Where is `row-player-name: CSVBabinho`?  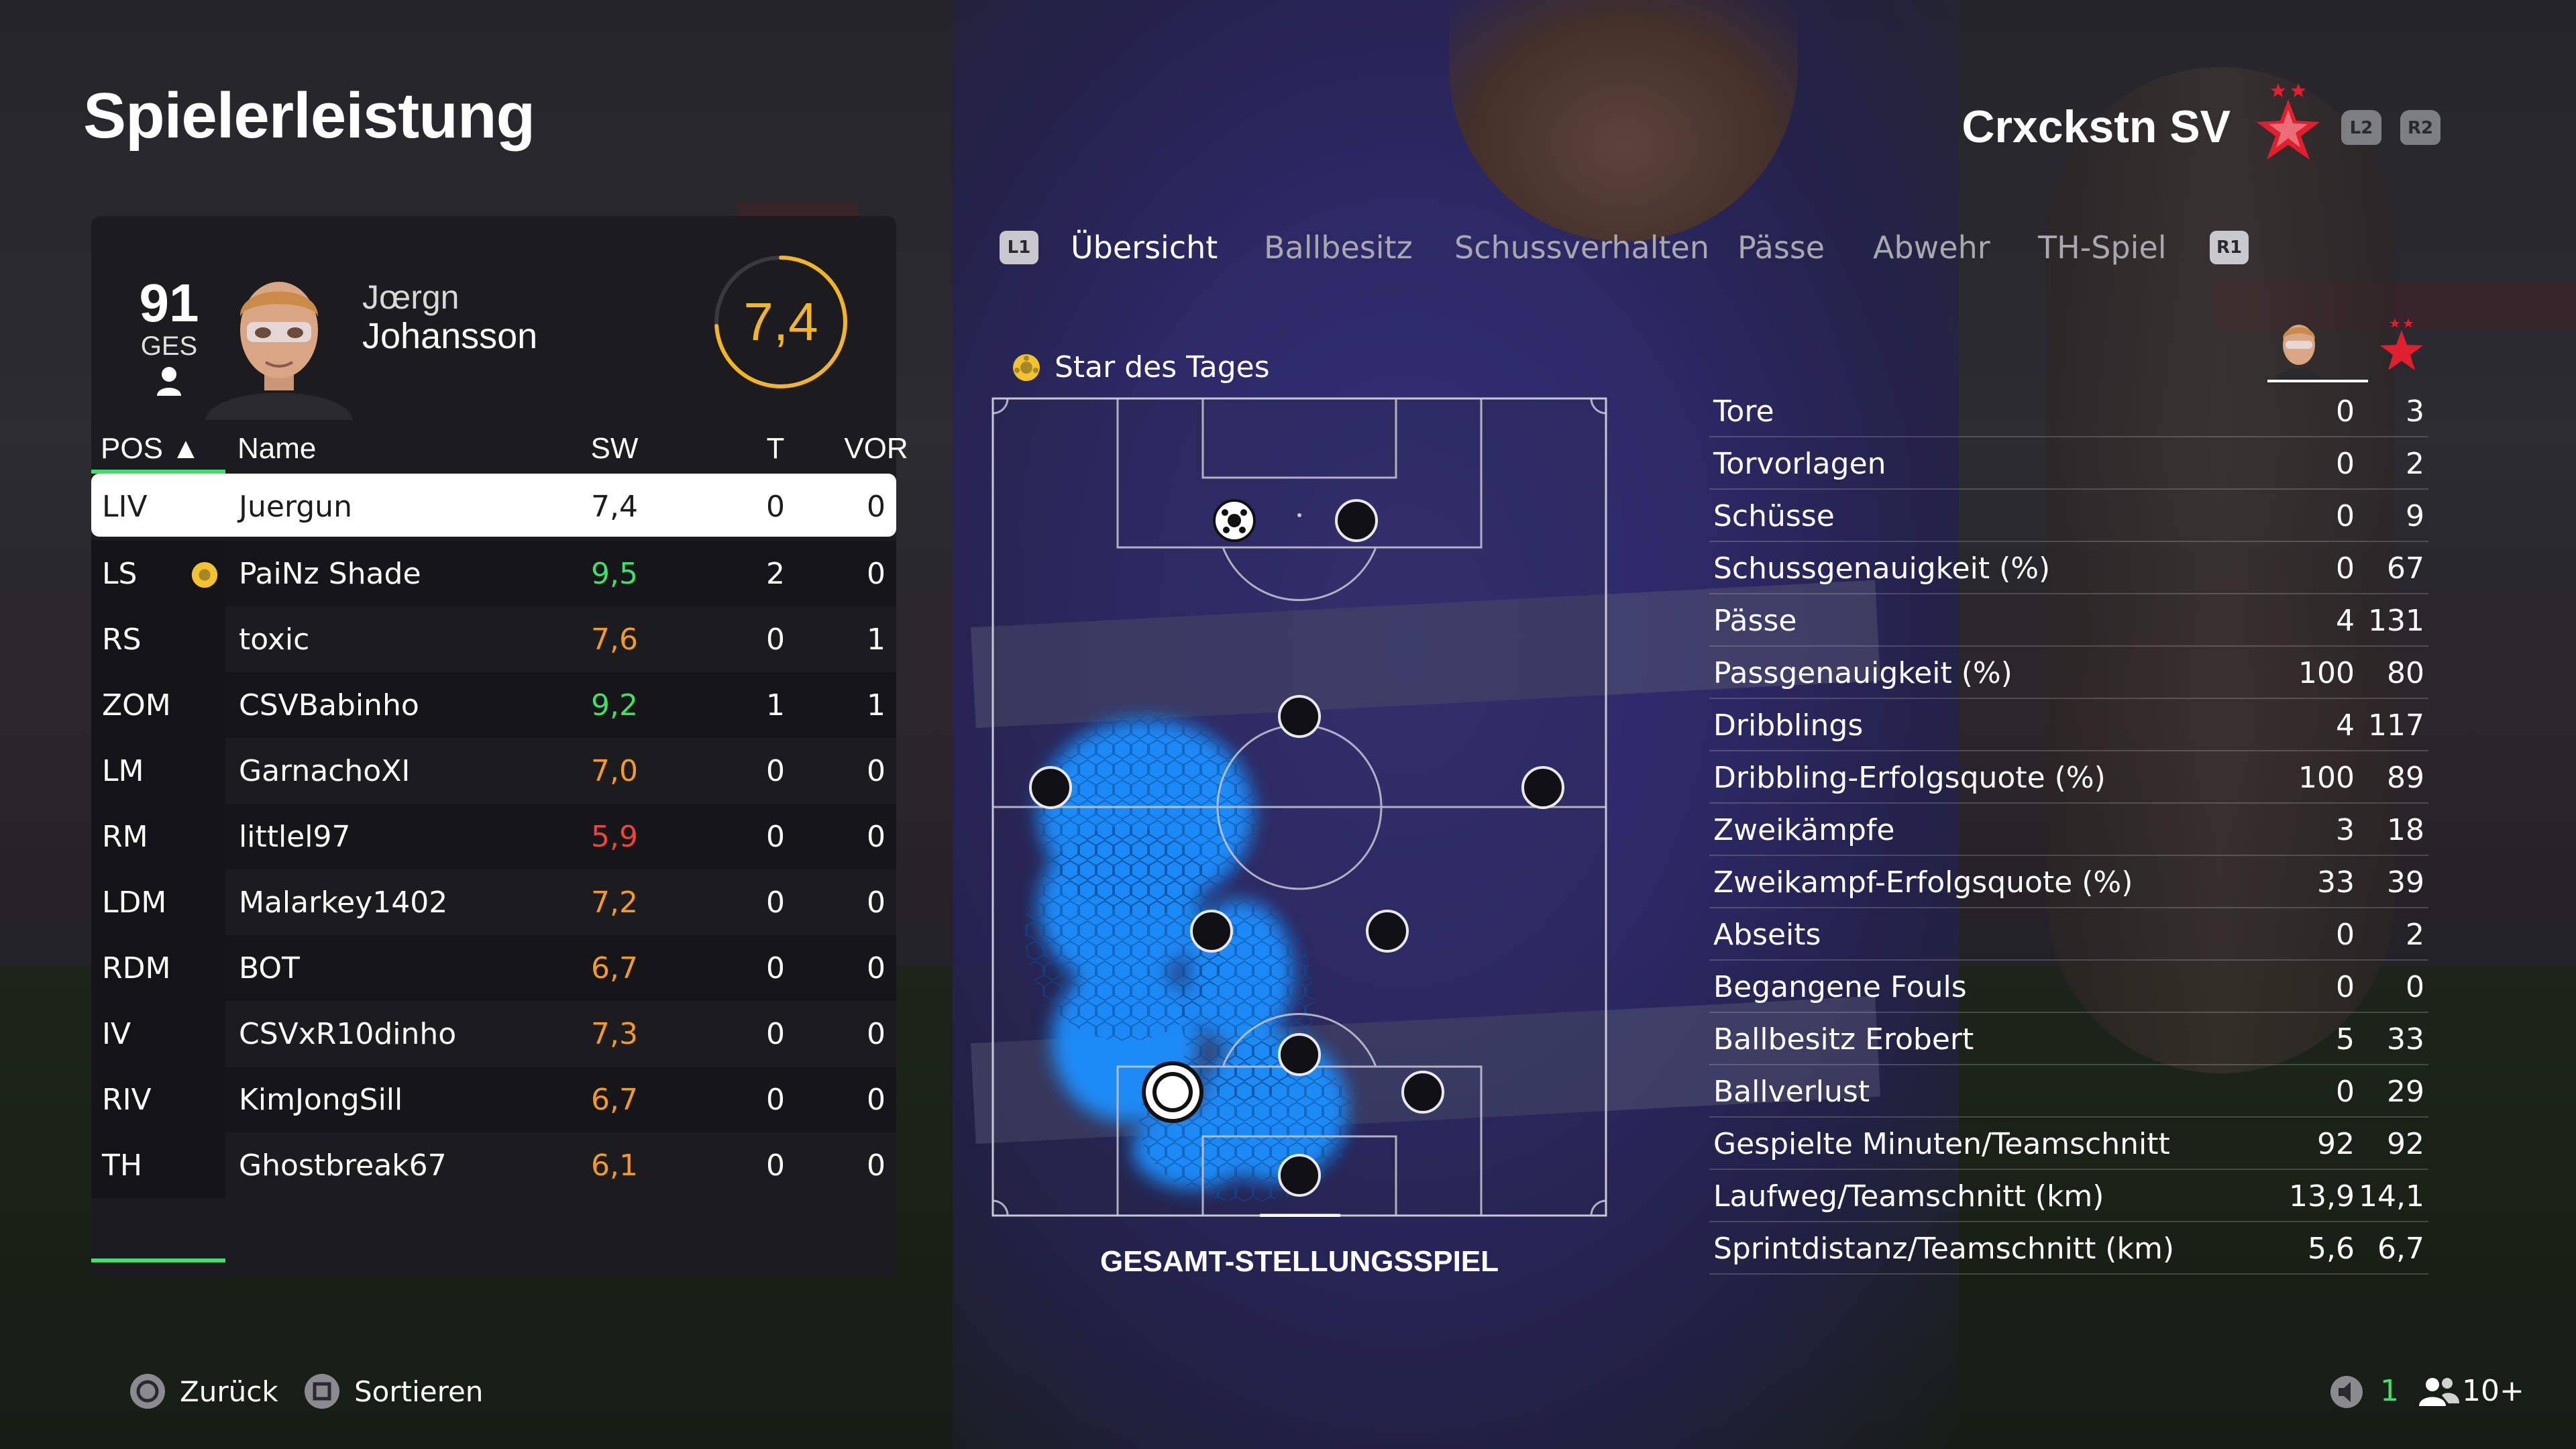 row-player-name: CSVBabinho is located at coordinates (329, 705).